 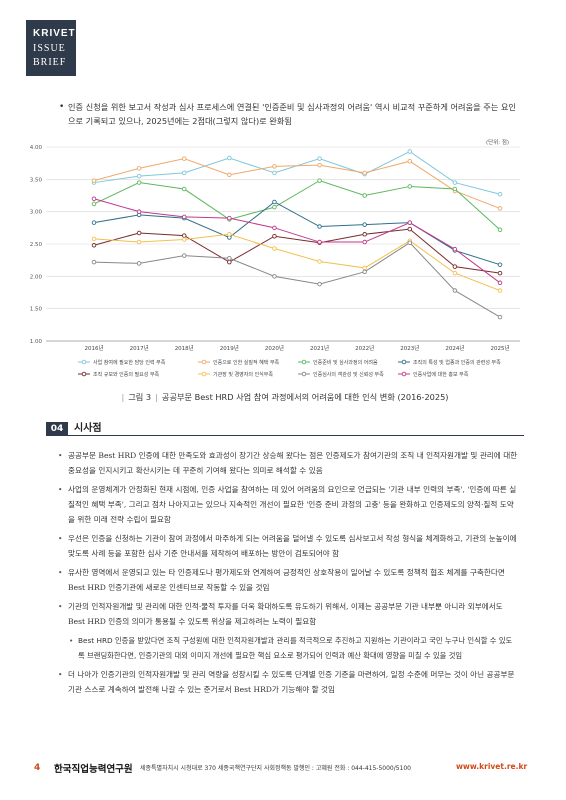 I want to click on y-tick-label: 4.00, so click(x=36, y=148).